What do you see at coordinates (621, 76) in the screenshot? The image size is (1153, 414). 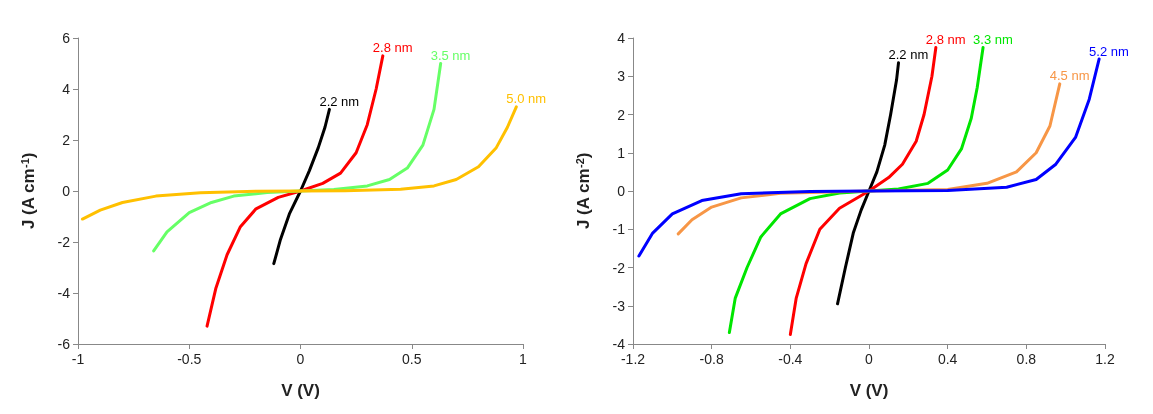 I see `y-tick-label: 3` at bounding box center [621, 76].